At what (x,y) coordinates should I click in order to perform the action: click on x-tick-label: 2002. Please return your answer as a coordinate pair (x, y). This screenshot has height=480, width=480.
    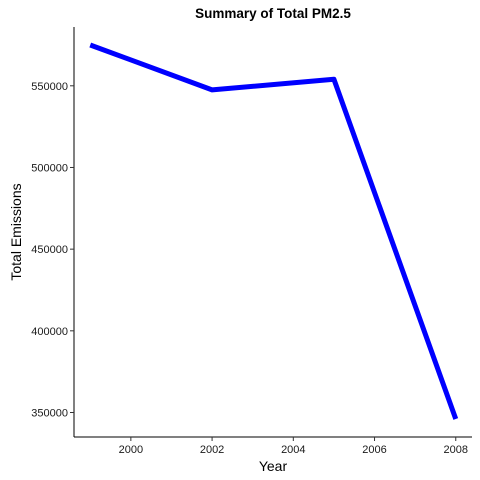
    Looking at the image, I should click on (212, 450).